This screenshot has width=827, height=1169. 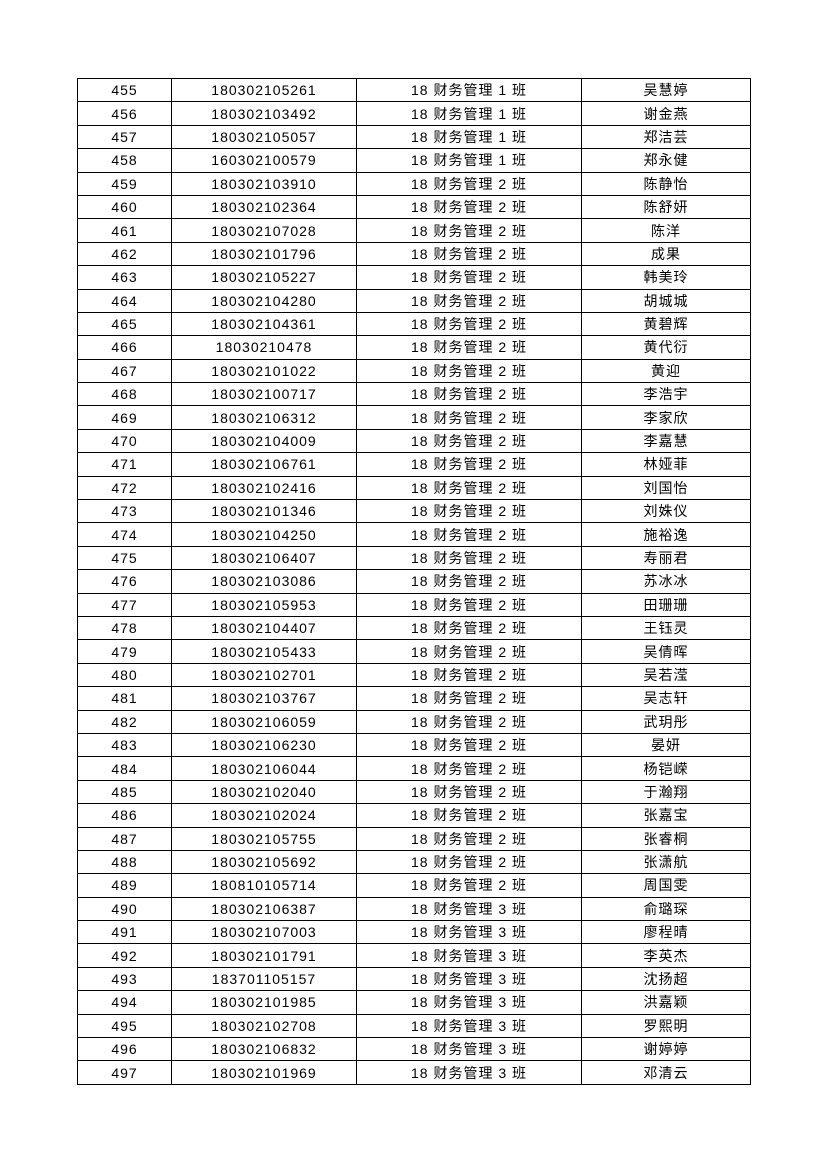 I want to click on student-id-cell: 180302101969, so click(x=264, y=1072).